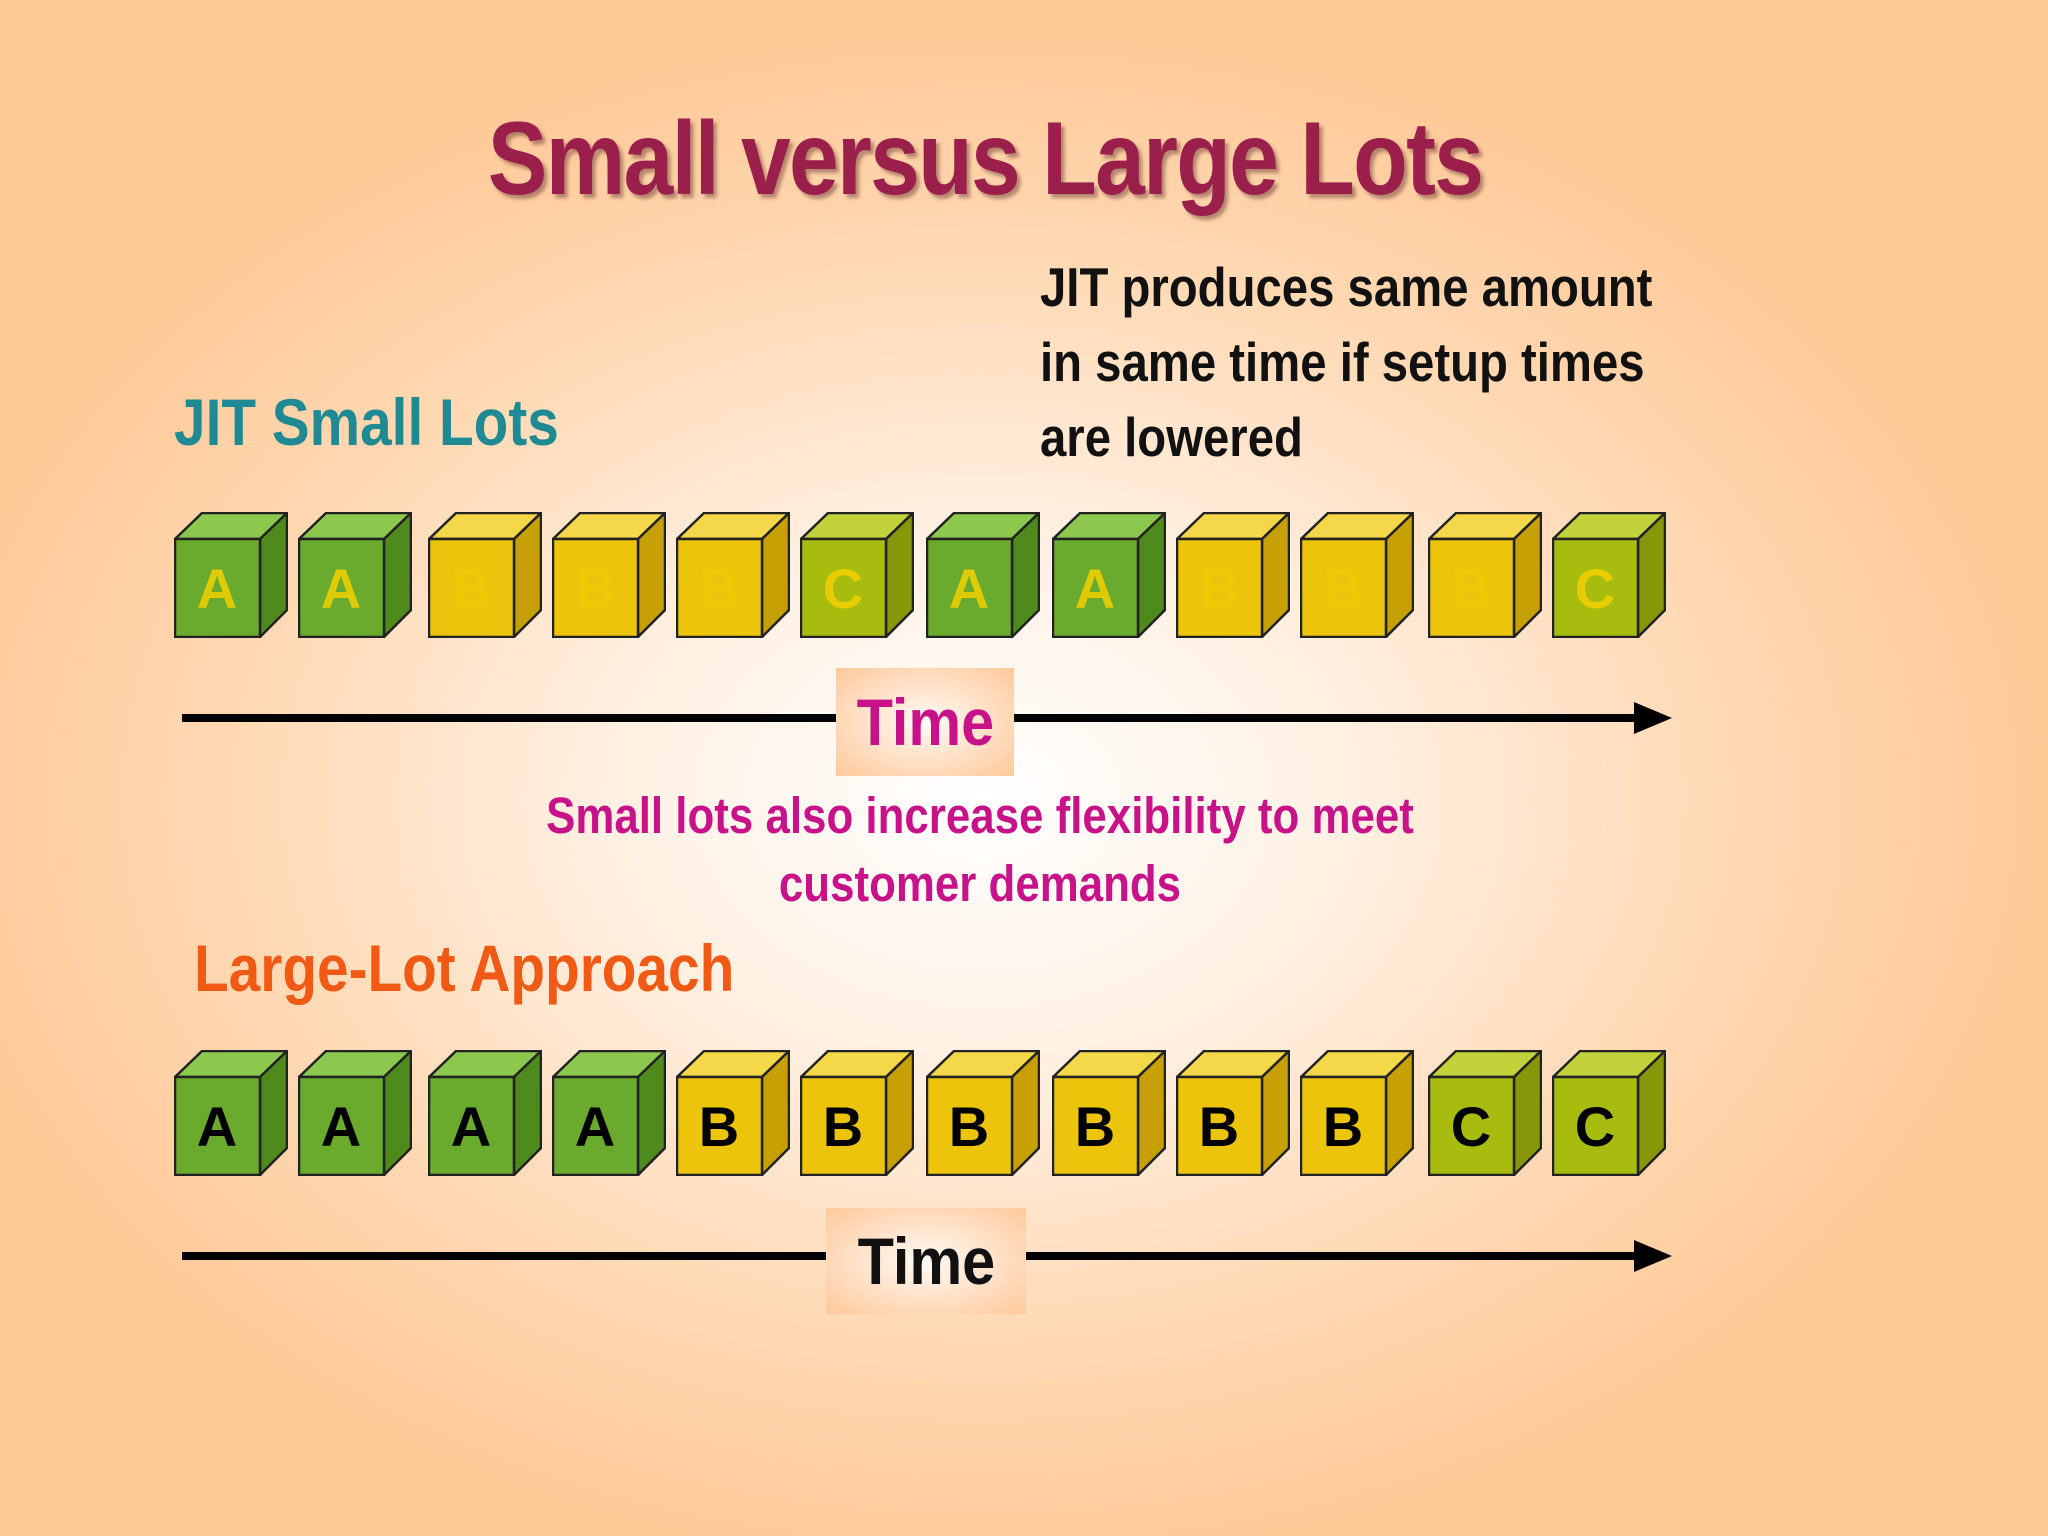  What do you see at coordinates (1342, 362) in the screenshot?
I see `jit-note-line: in same time if setup times` at bounding box center [1342, 362].